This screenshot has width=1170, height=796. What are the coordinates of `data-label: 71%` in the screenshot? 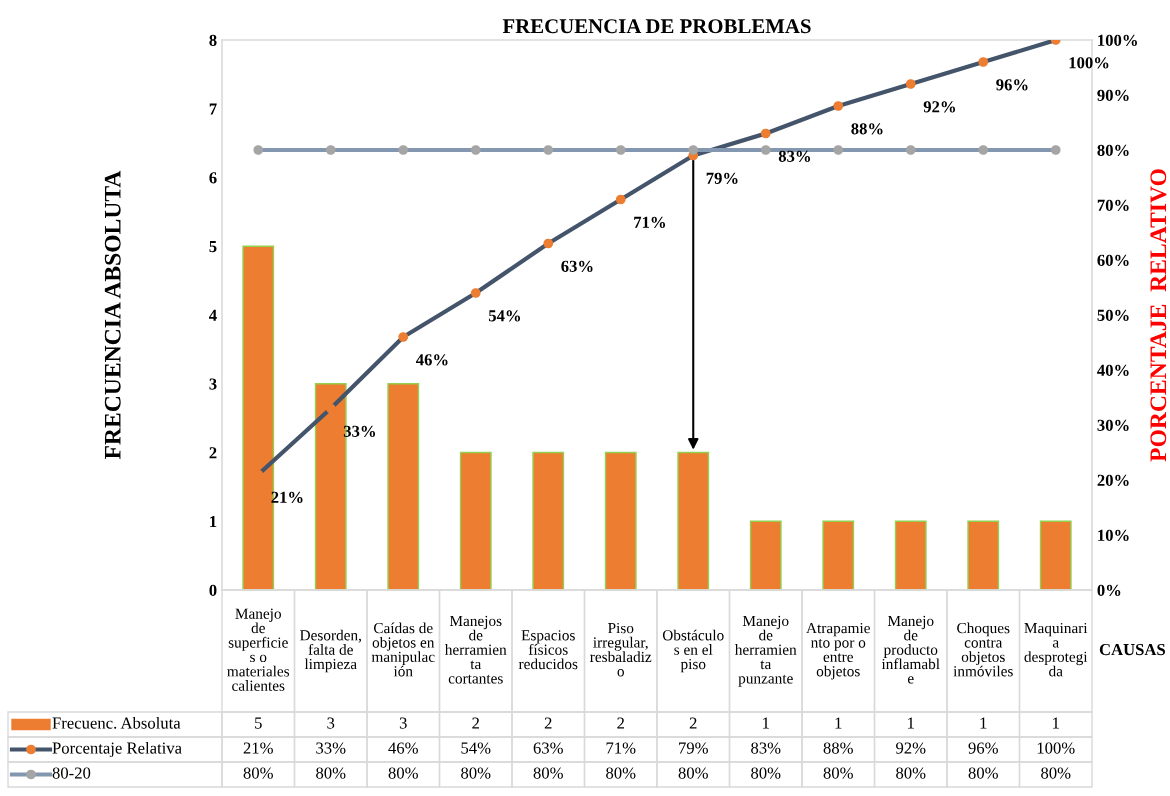 It's located at (621, 748).